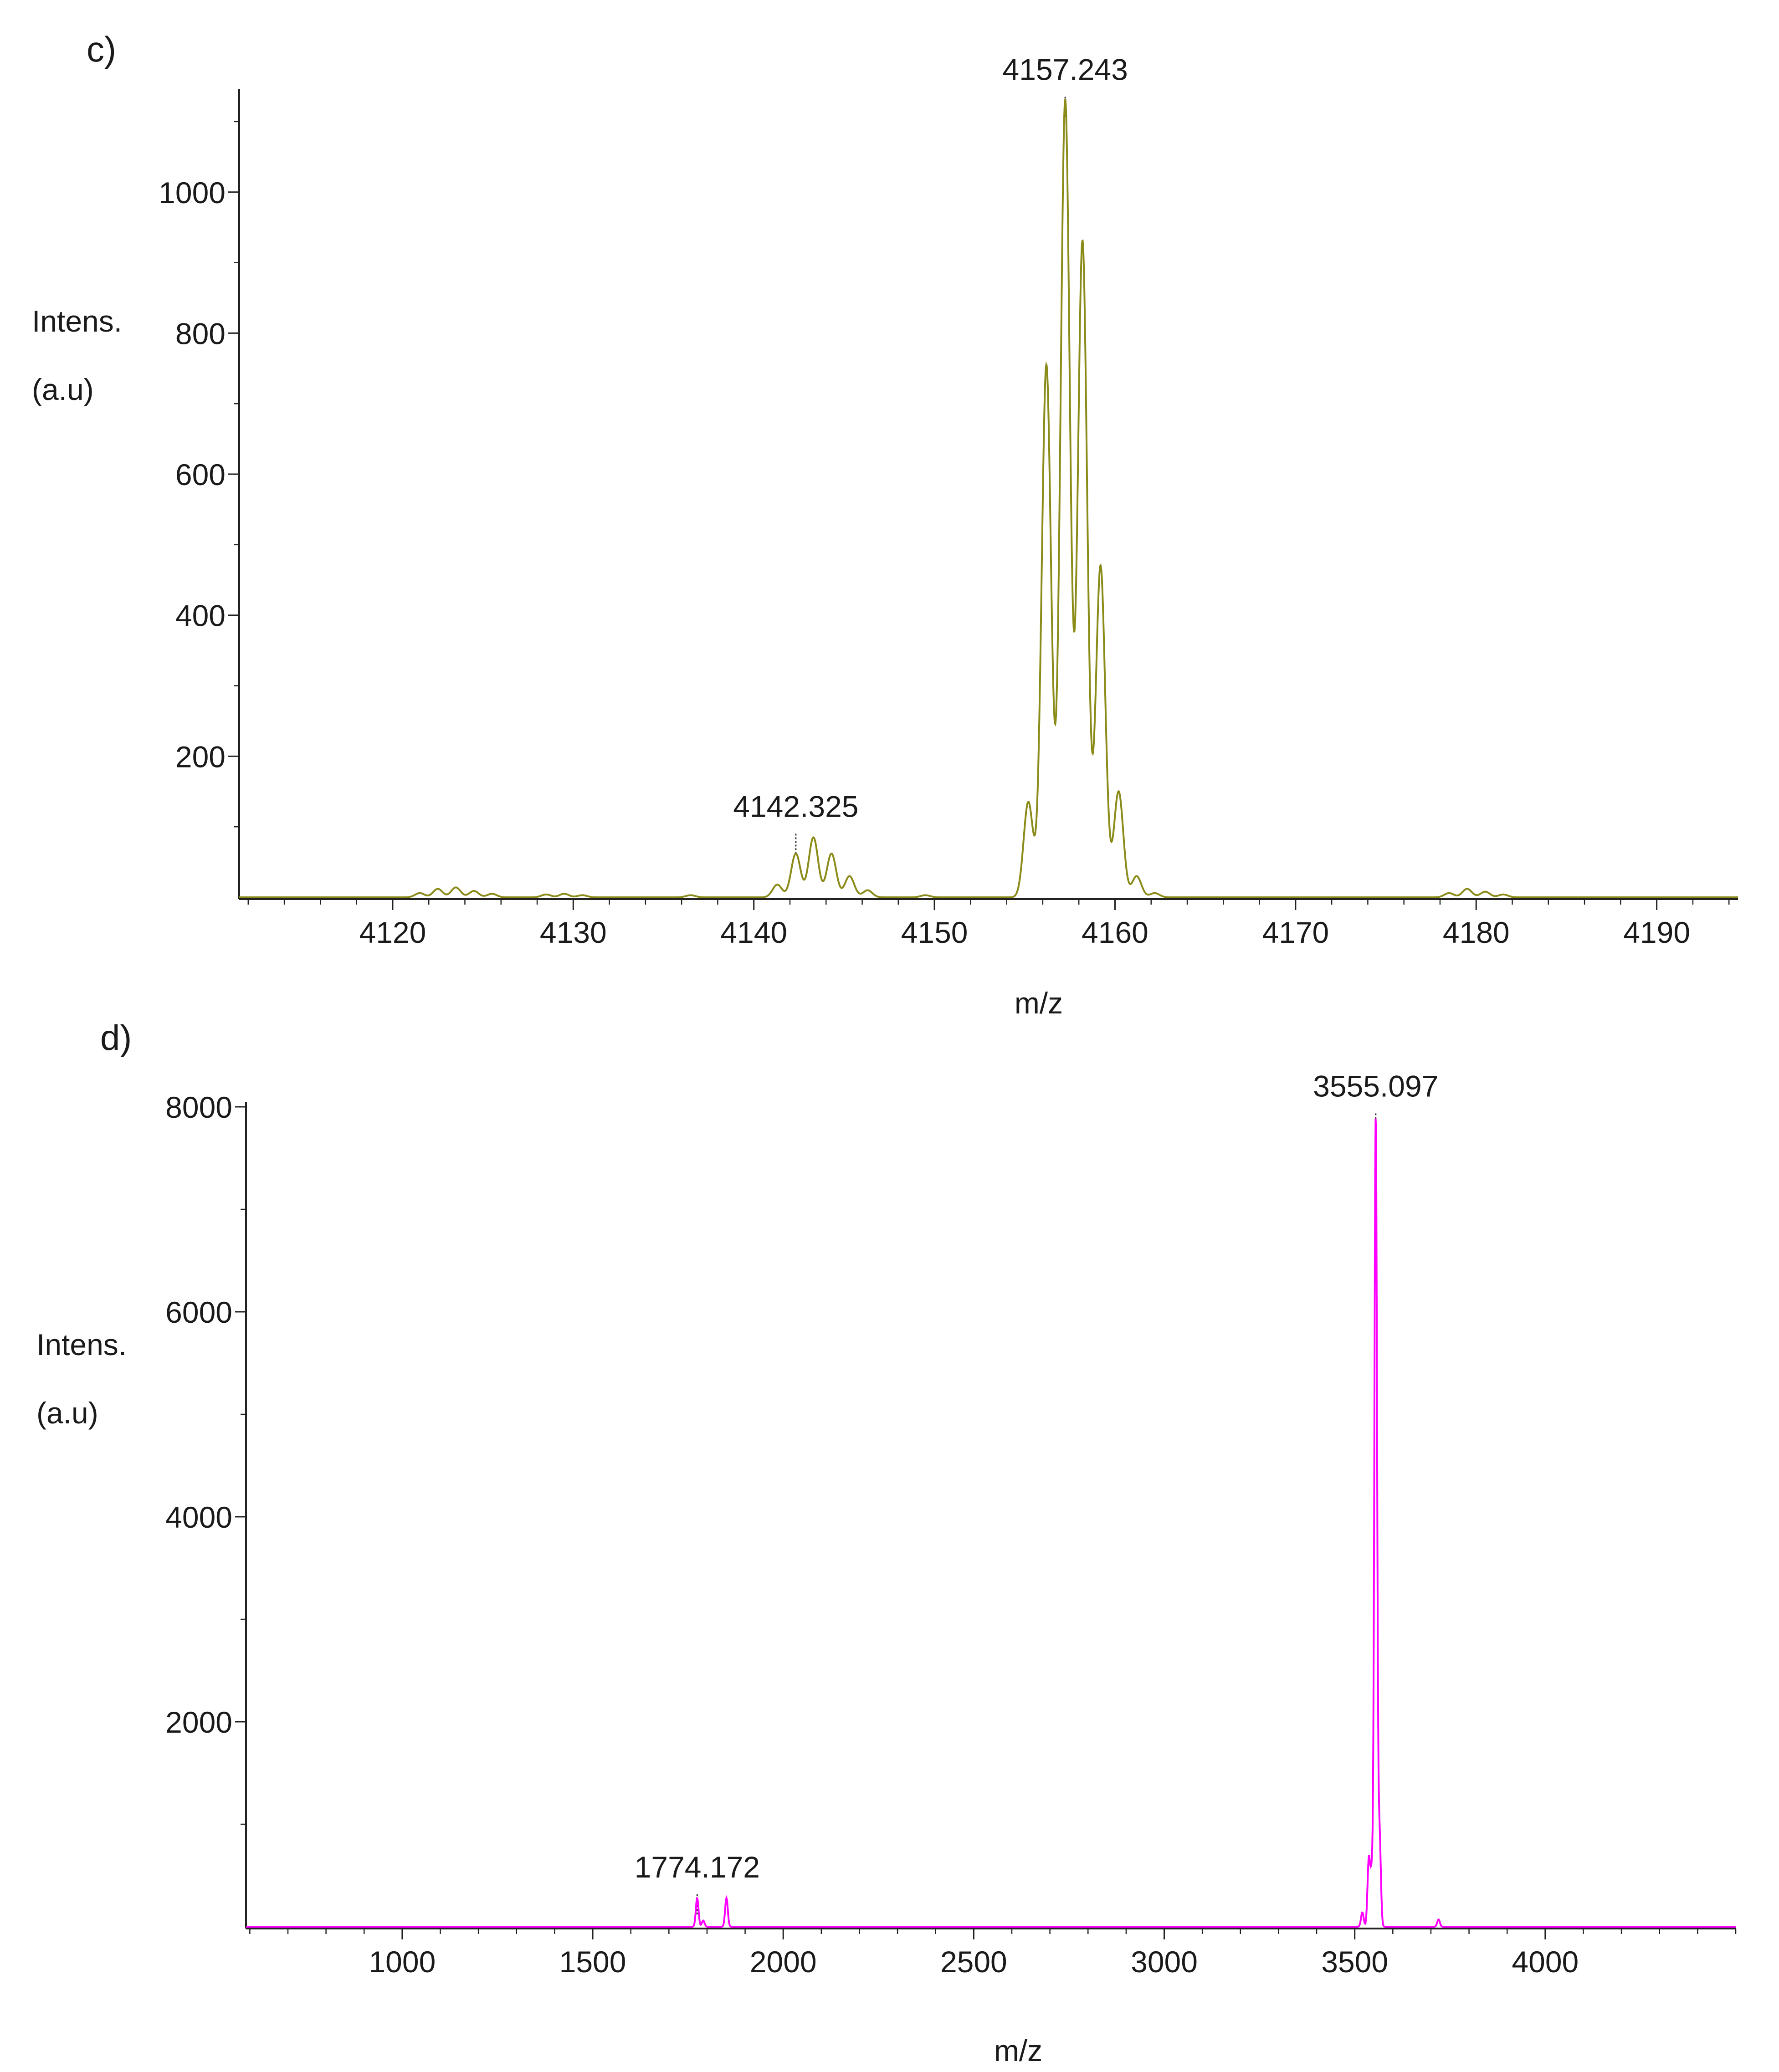  I want to click on x-tick-label: 4170, so click(1295, 932).